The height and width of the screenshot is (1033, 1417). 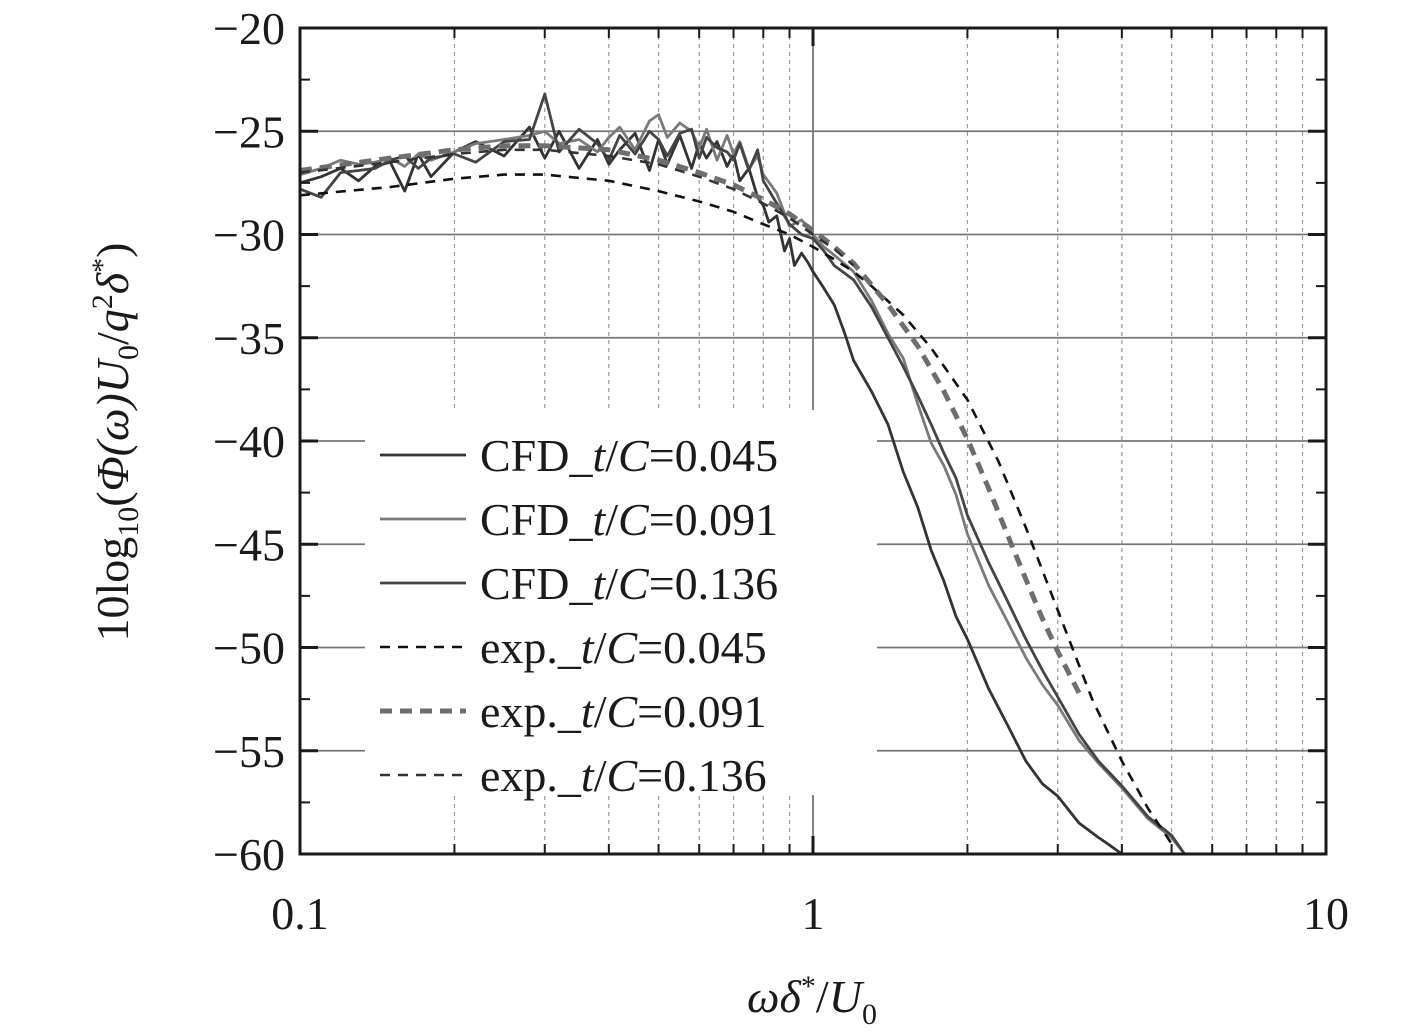 I want to click on y-label-prefix: 10log, so click(x=112, y=589).